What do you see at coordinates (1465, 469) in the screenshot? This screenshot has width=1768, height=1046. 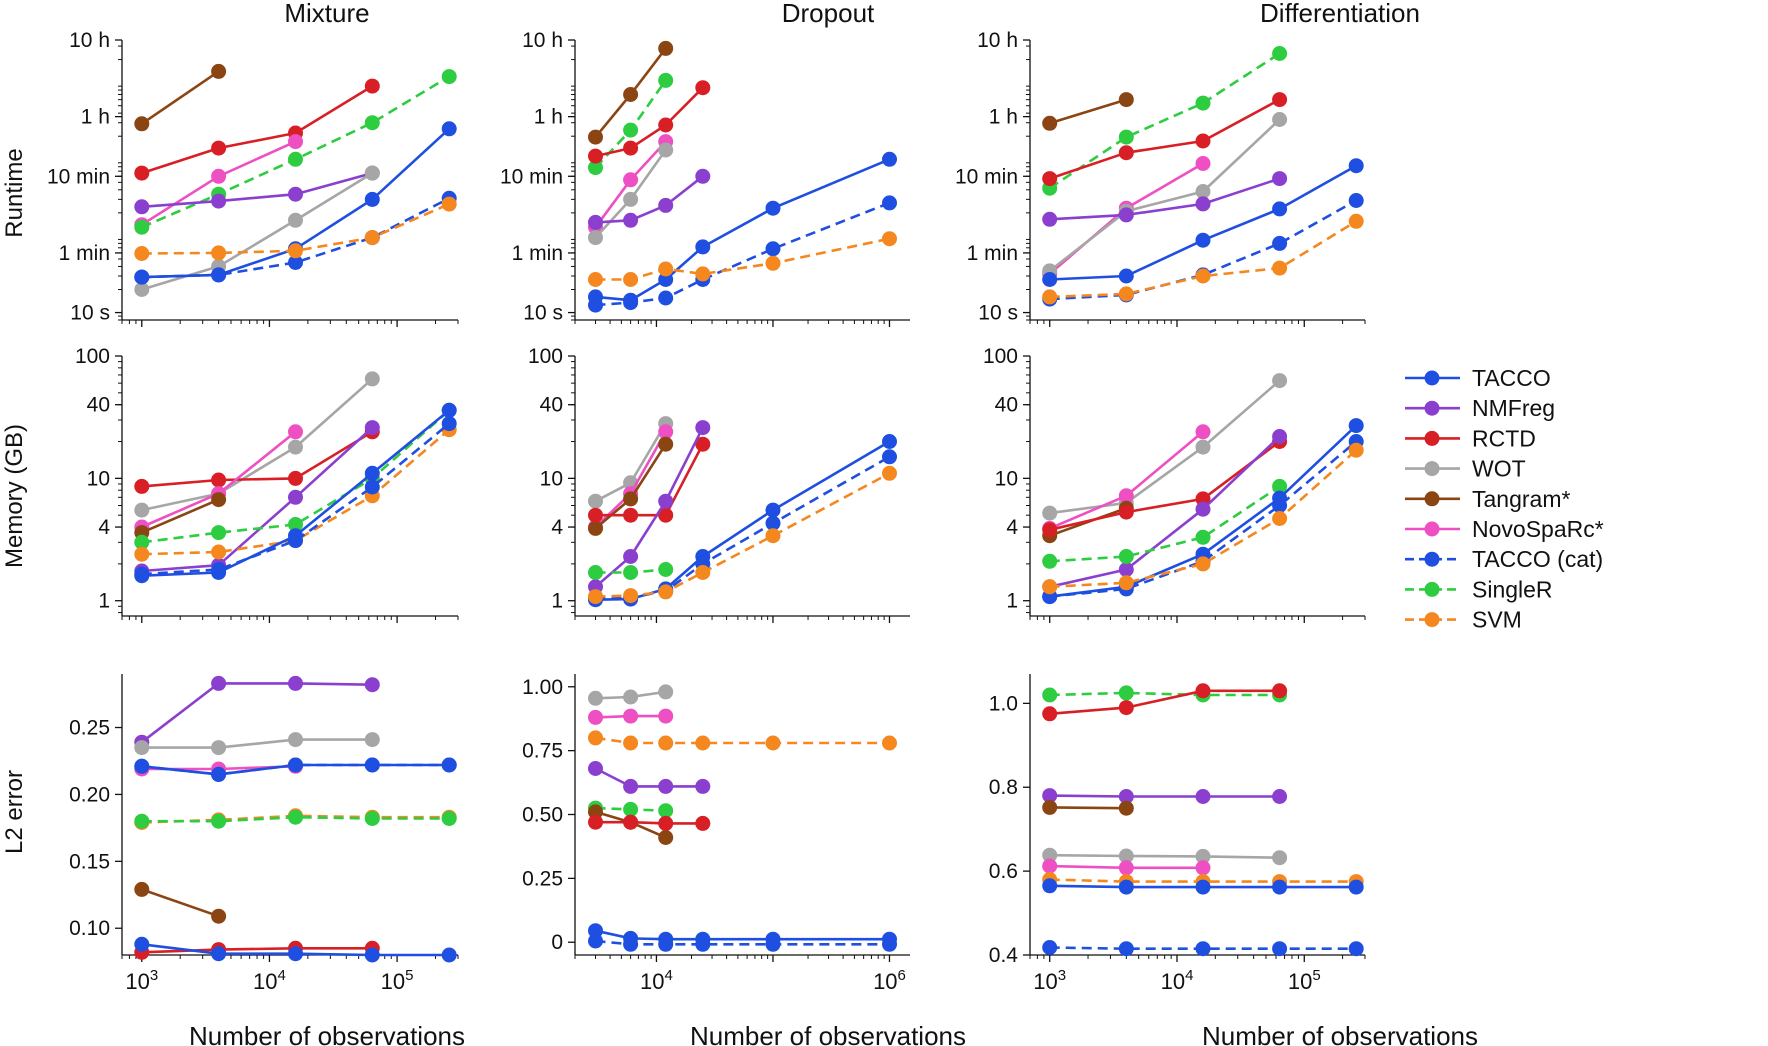 I see `legend-item-wot: WOT` at bounding box center [1465, 469].